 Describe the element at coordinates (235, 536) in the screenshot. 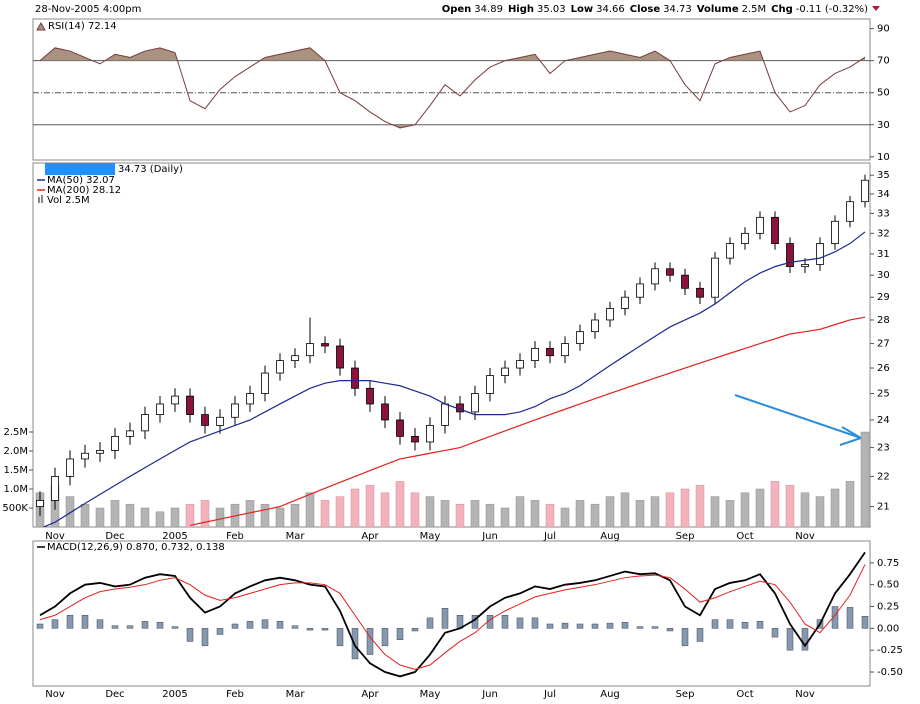

I see `x-tick-label: Feb` at that location.